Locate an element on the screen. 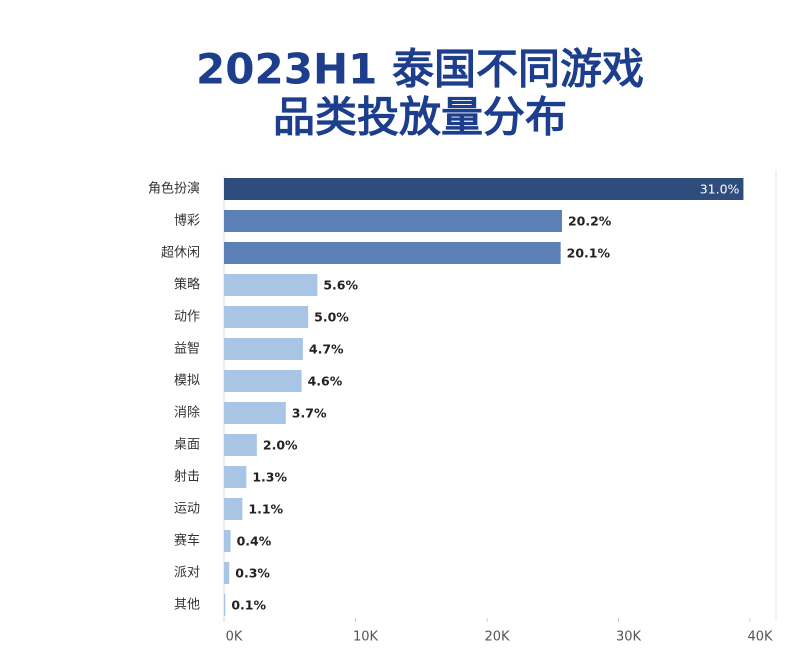  data-label: 1.3% is located at coordinates (269, 477).